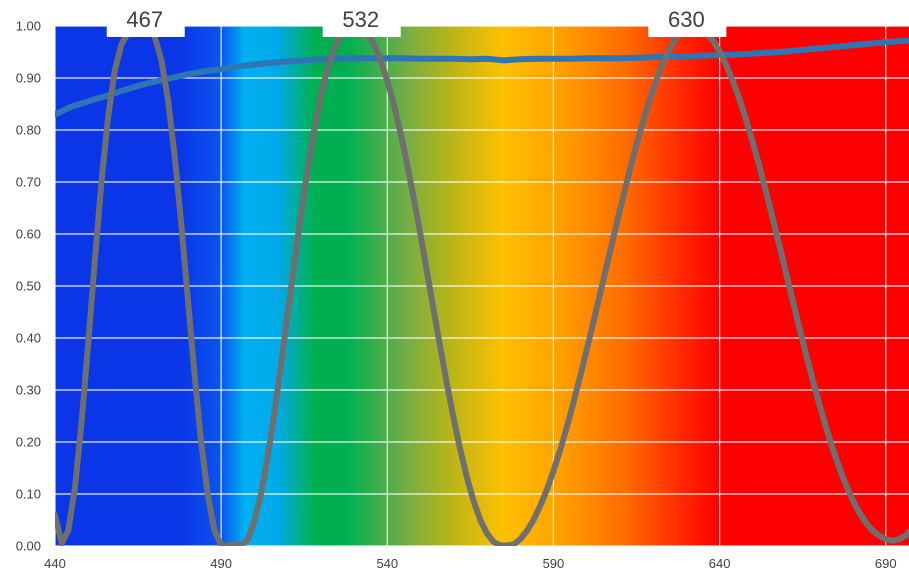  I want to click on x-tick-label: 690, so click(886, 563).